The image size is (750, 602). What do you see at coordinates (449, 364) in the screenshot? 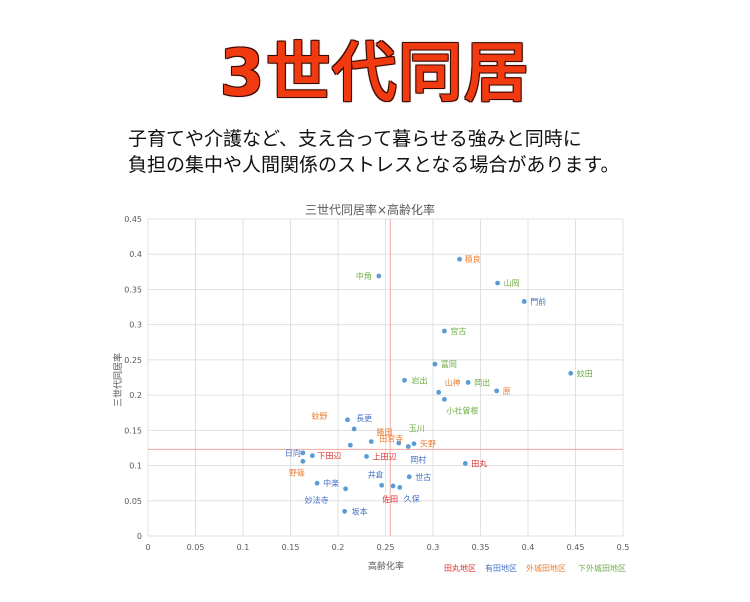
I see `data-label: 冨岡` at bounding box center [449, 364].